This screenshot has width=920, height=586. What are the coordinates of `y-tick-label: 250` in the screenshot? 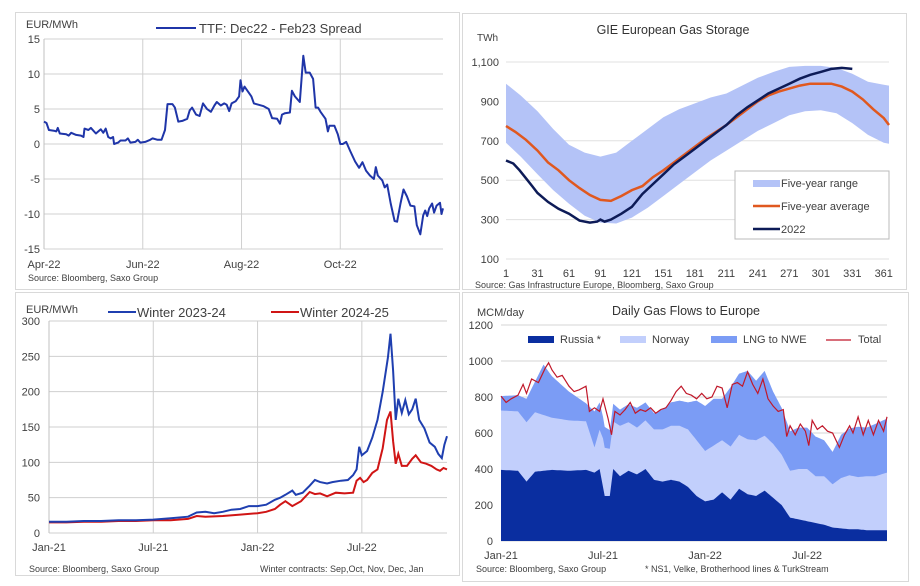 It's located at (31, 357).